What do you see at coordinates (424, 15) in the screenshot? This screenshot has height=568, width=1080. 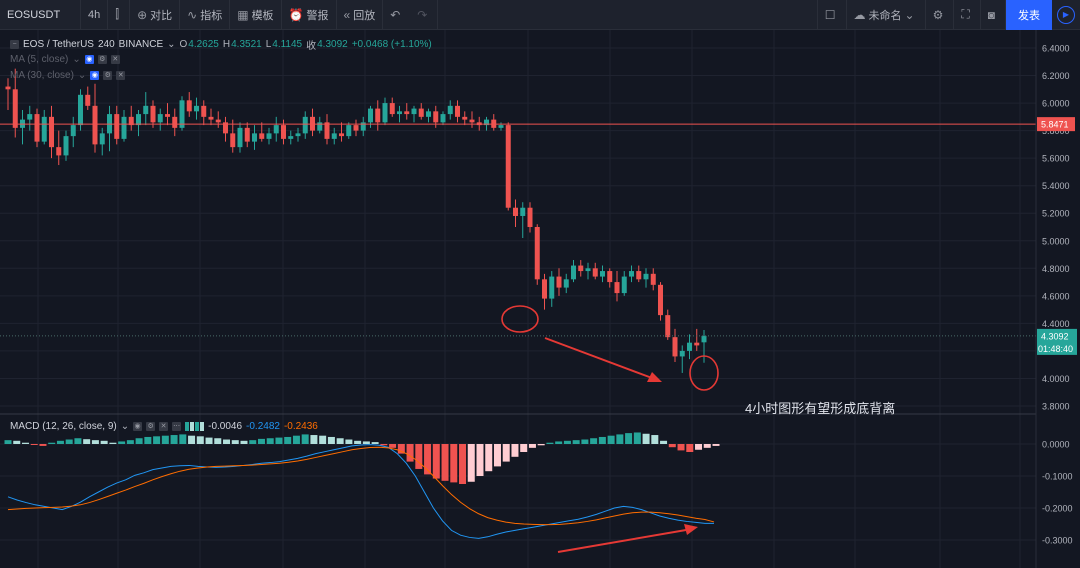 I see `redo-button: ↷` at bounding box center [424, 15].